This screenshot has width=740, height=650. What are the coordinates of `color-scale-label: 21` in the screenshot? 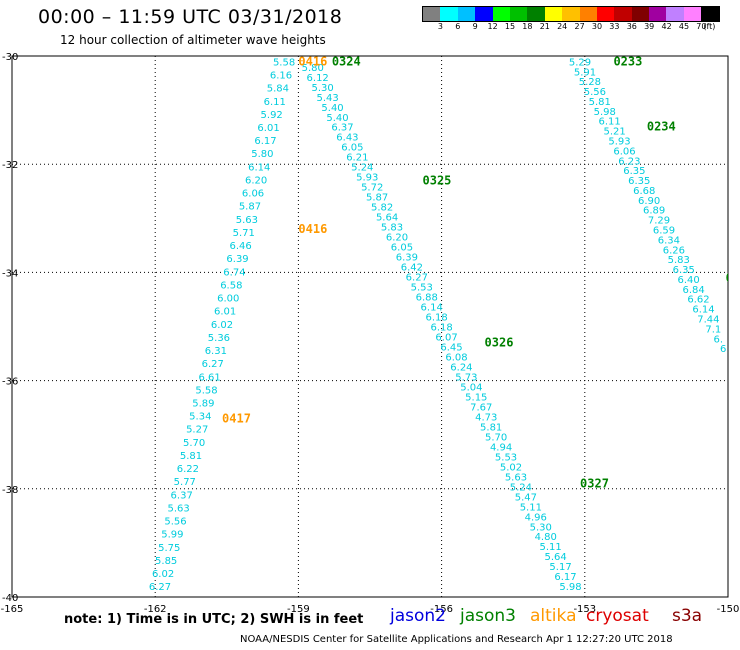 It's located at (544, 26).